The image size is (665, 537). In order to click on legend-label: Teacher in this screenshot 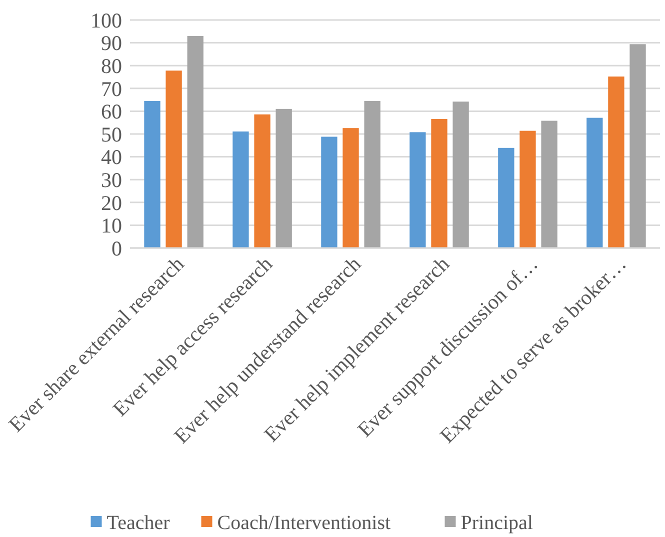, I will do `click(138, 523)`.